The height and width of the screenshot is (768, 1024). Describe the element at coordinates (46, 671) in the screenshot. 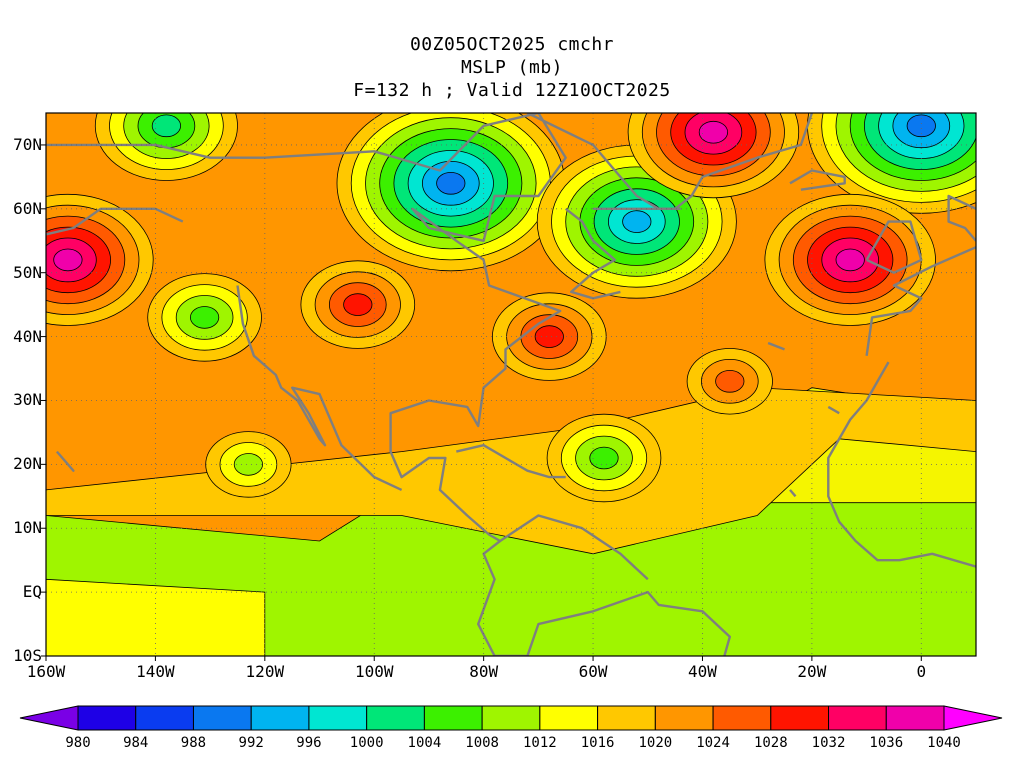

I see `lon-label: 160W` at that location.